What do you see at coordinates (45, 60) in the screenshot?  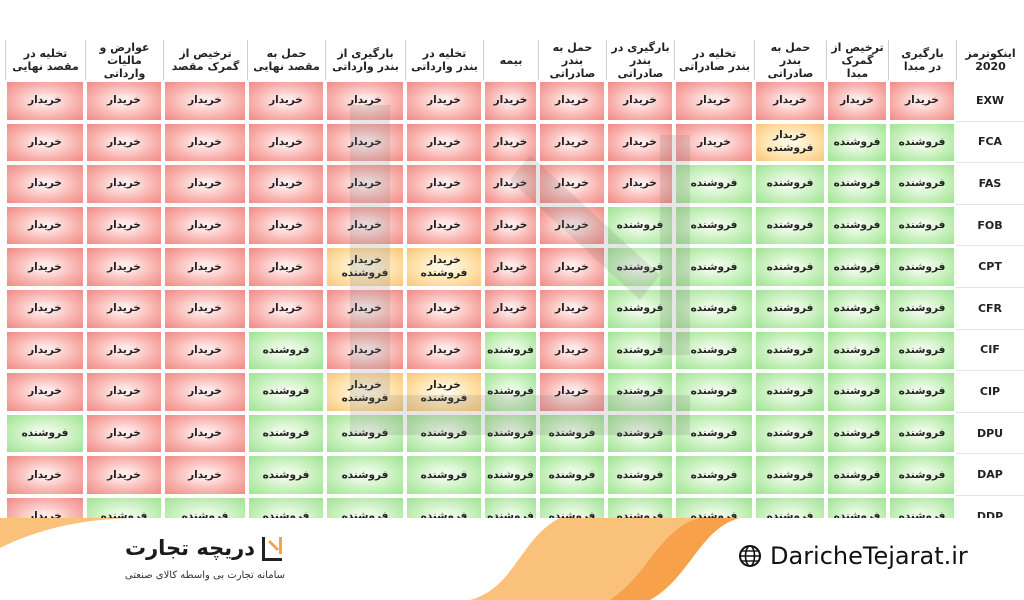 I see `column-header: تخلیه در مقصد نهایی` at bounding box center [45, 60].